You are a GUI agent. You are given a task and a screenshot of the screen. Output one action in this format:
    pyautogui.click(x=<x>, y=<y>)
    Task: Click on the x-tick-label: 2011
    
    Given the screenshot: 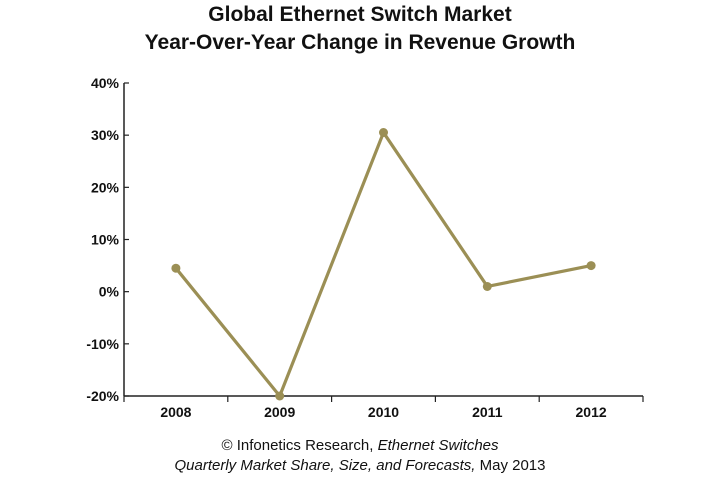 What is the action you would take?
    pyautogui.click(x=487, y=412)
    